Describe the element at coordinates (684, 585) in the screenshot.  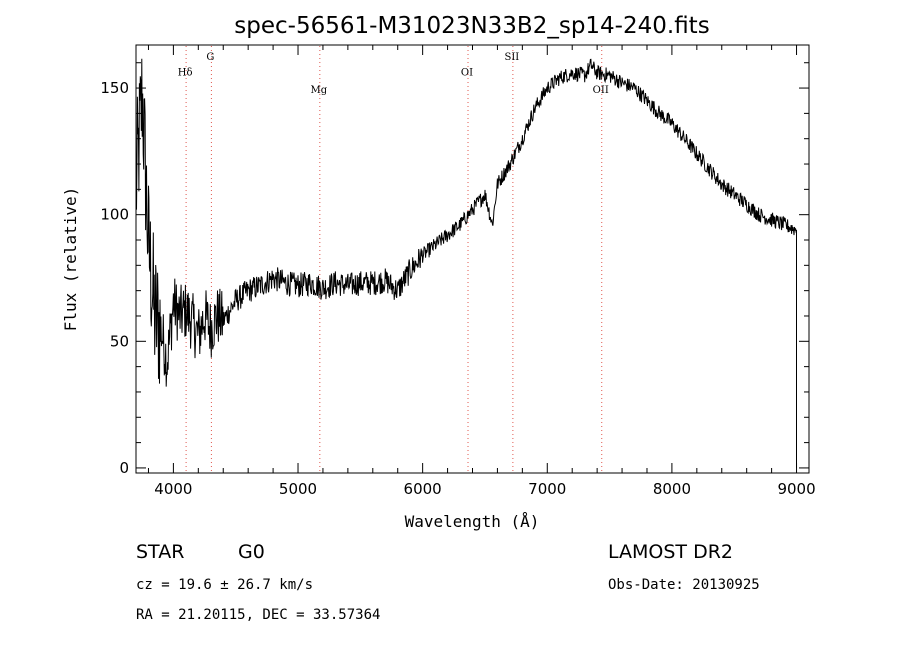
I see `observation-date: Obs-Date: 20130925` at that location.